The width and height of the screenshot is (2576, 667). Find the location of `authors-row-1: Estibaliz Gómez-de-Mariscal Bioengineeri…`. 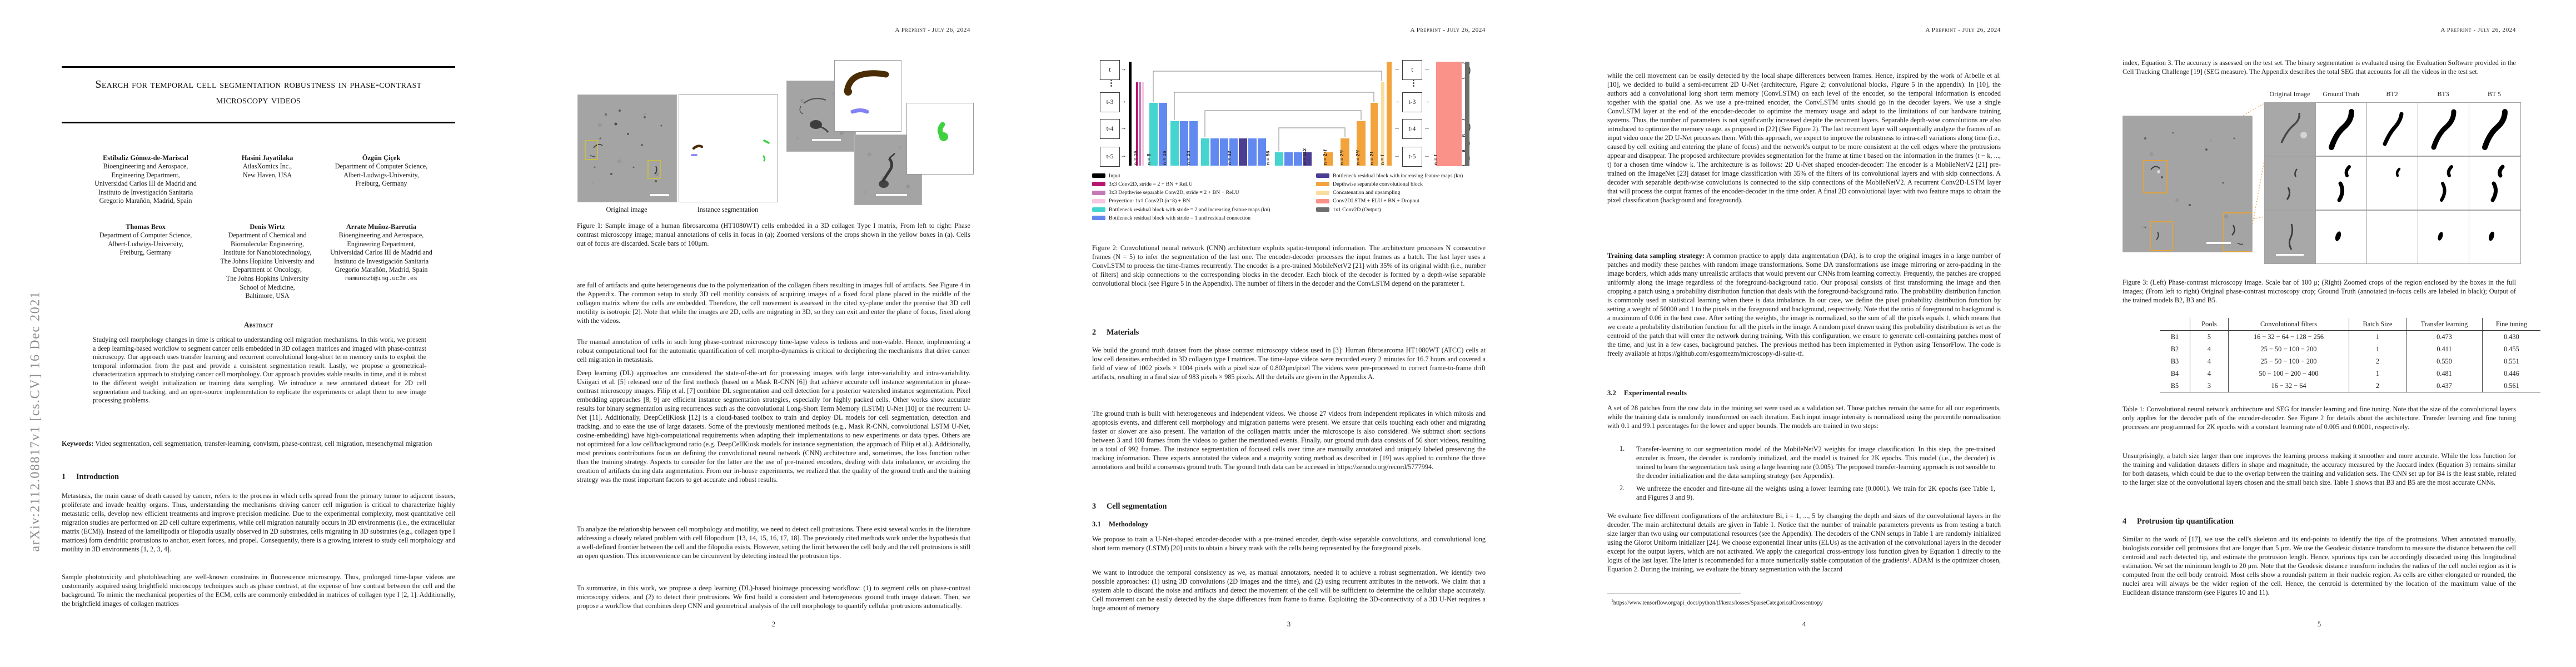

authors-row-1: Estibaliz Gómez-de-Mariscal Bioengineeri… is located at coordinates (258, 186).